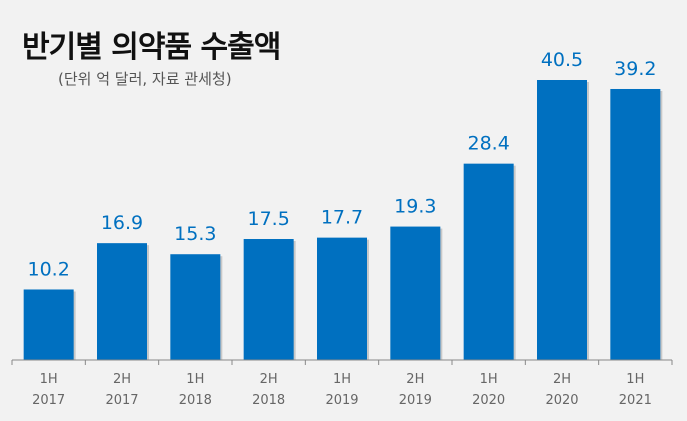  What do you see at coordinates (122, 223) in the screenshot?
I see `data-label: 16.9` at bounding box center [122, 223].